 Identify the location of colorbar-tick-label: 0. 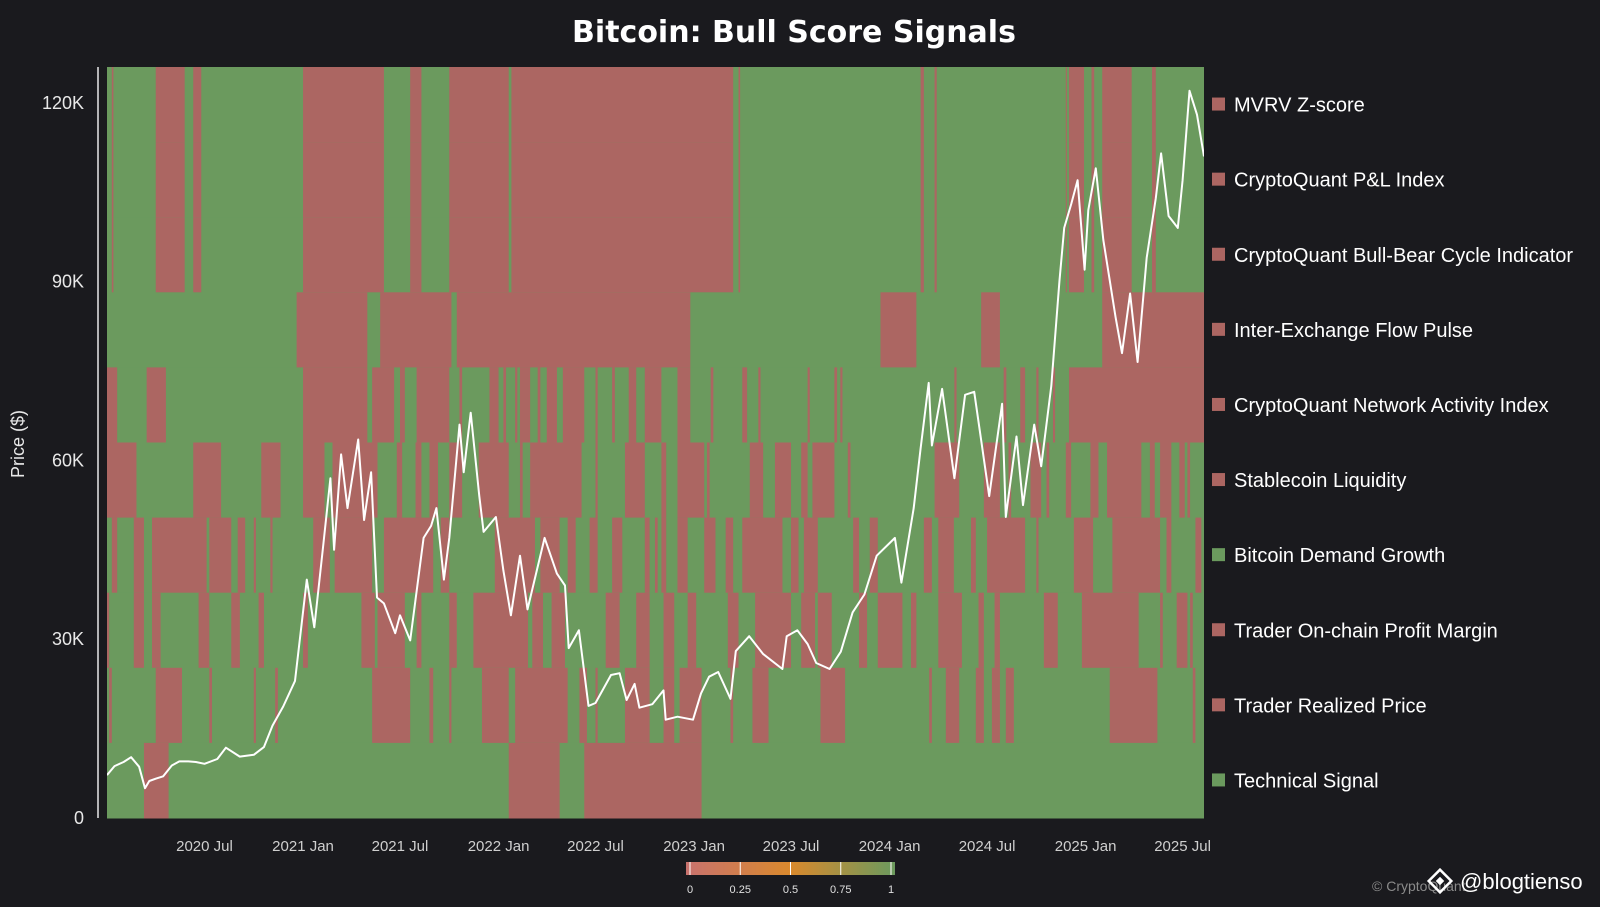
(690, 890).